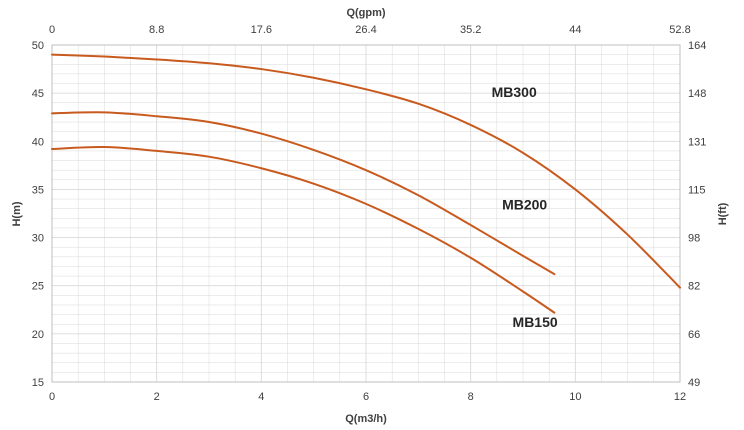  What do you see at coordinates (38, 142) in the screenshot?
I see `y-tick-label: 40` at bounding box center [38, 142].